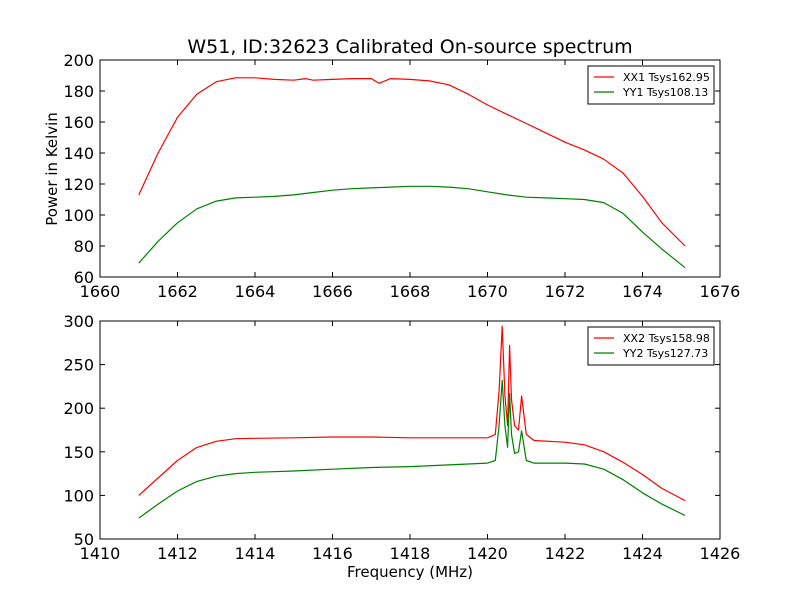 This screenshot has width=800, height=604. What do you see at coordinates (78, 452) in the screenshot?
I see `y-tick-label: 150` at bounding box center [78, 452].